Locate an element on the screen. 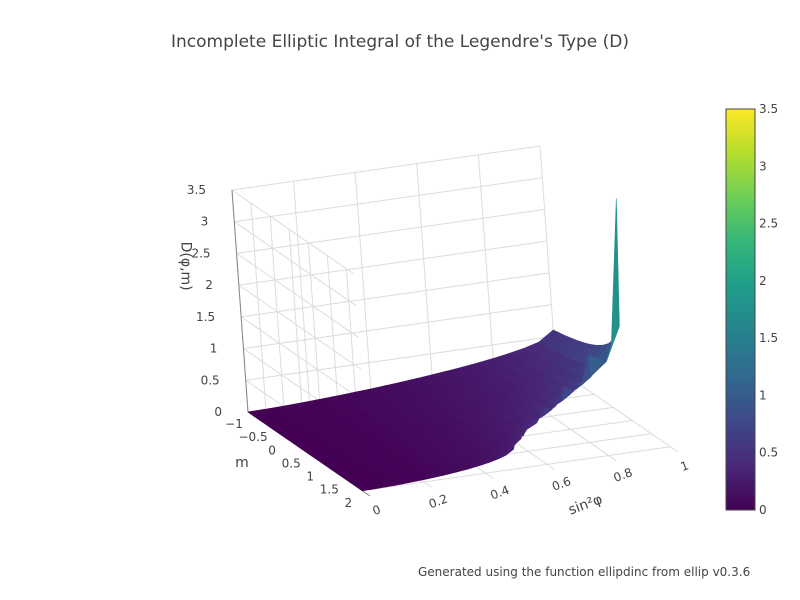 The image size is (800, 600). z-tick-label: 3.5 is located at coordinates (196, 190).